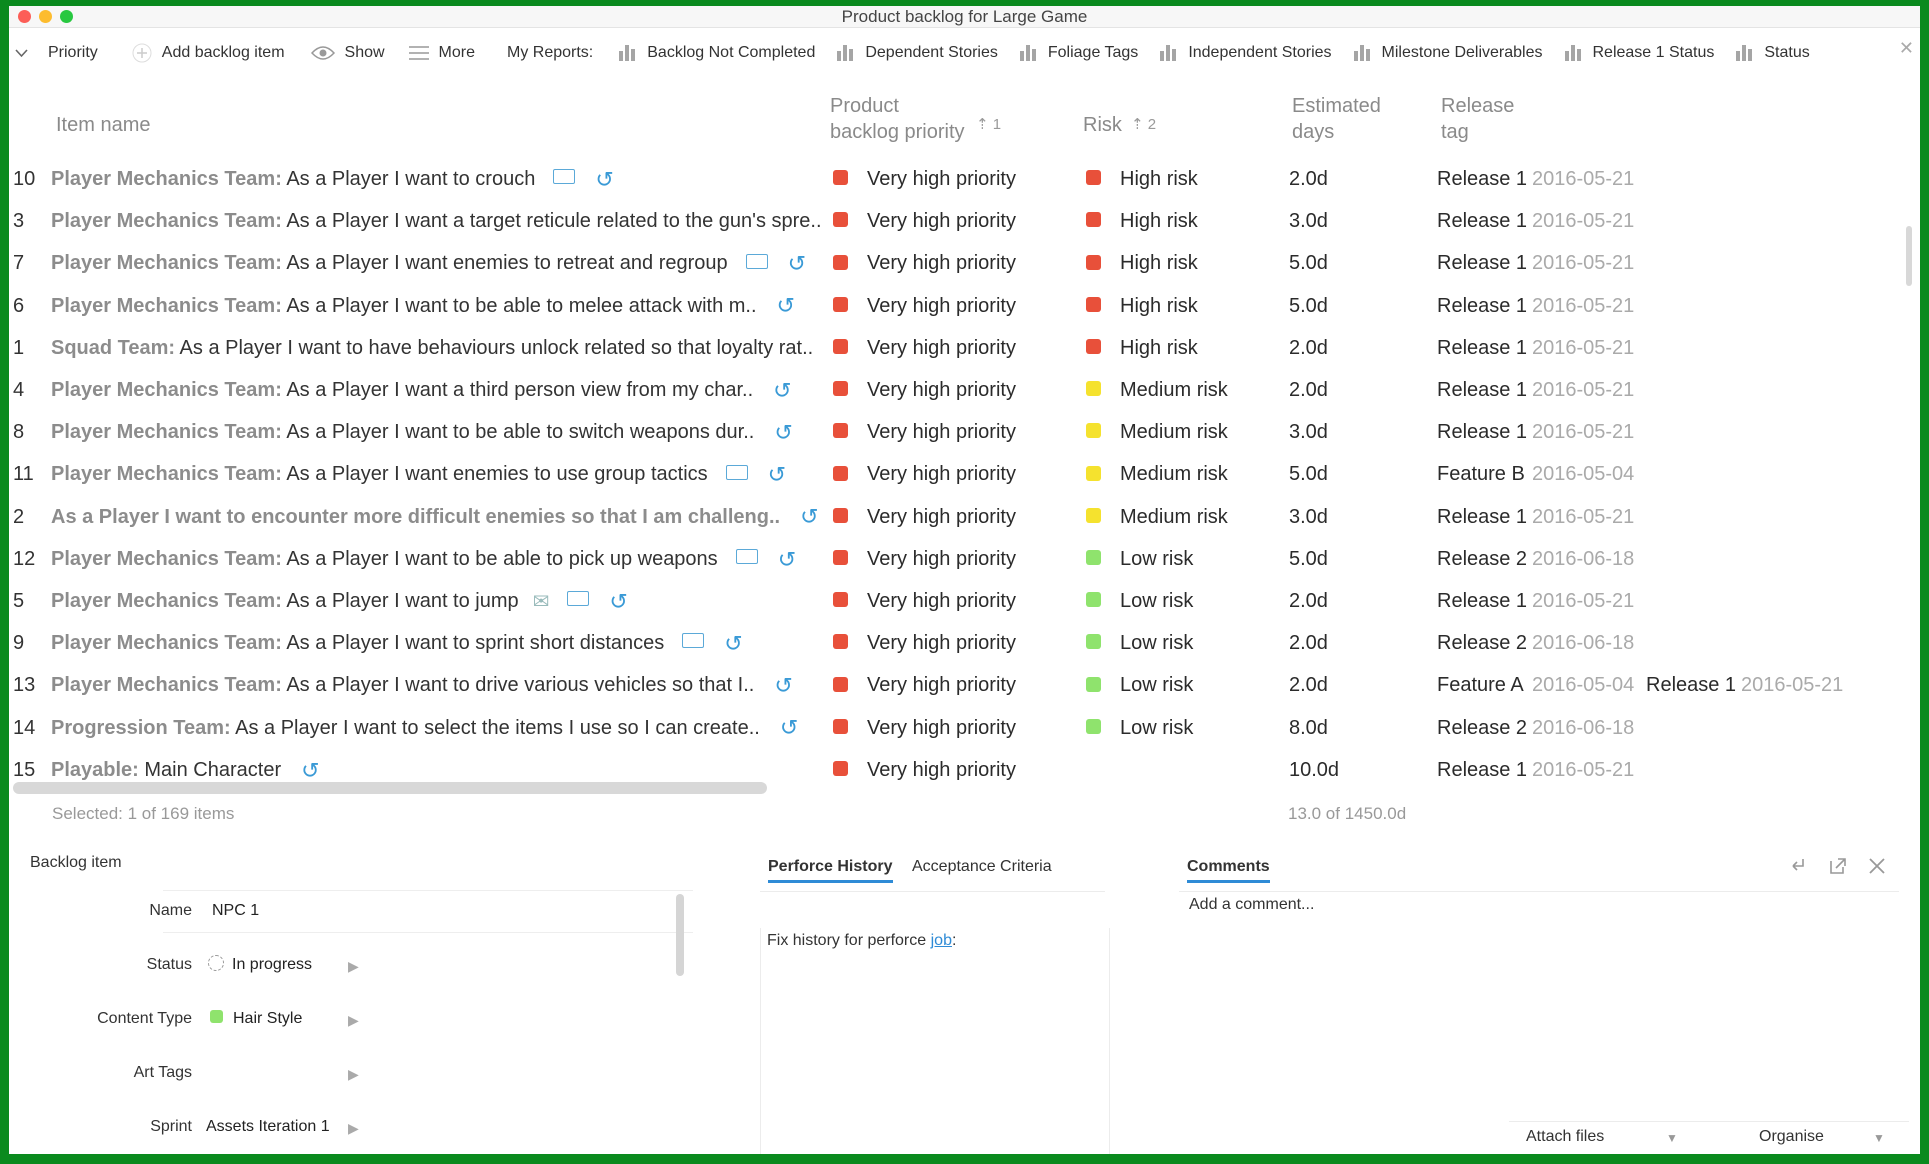 Image resolution: width=1929 pixels, height=1164 pixels. What do you see at coordinates (268, 1126) in the screenshot?
I see `sprint-field: Assets Iteration 1` at bounding box center [268, 1126].